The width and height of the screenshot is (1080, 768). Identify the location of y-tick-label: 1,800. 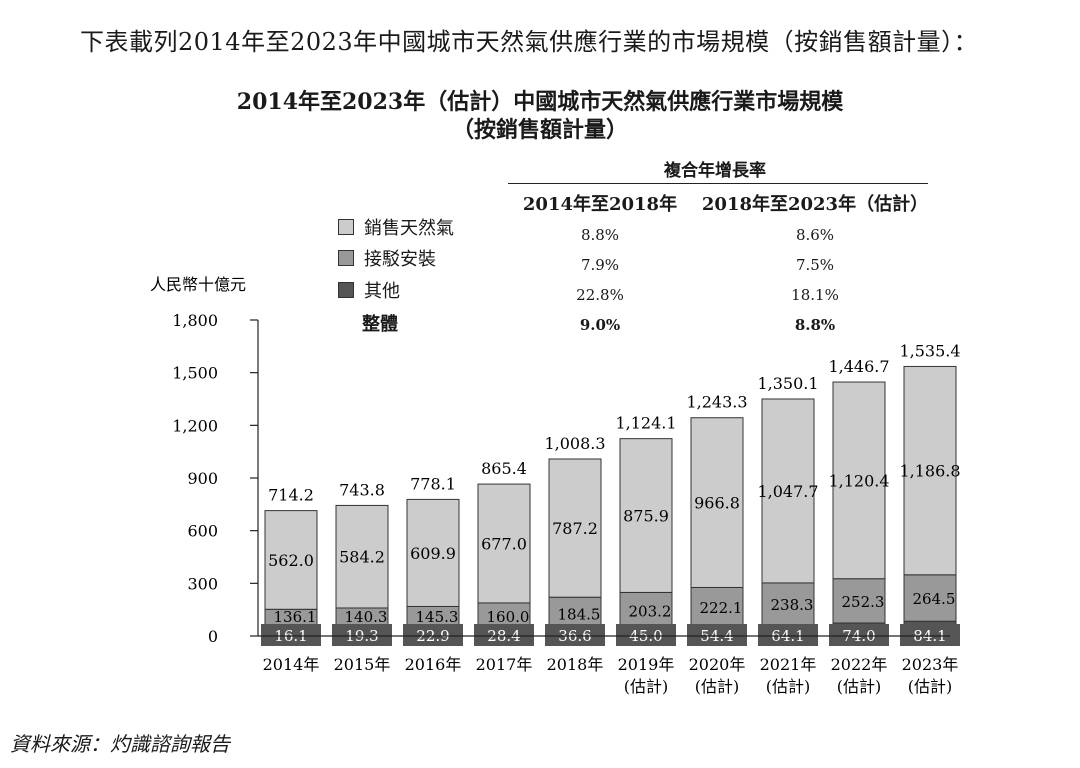
(195, 320).